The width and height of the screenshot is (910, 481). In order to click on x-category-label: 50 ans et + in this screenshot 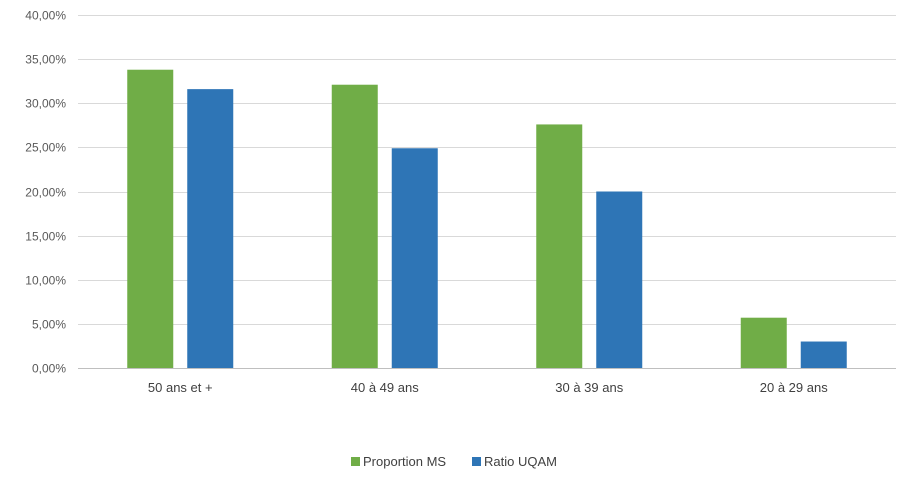, I will do `click(180, 387)`.